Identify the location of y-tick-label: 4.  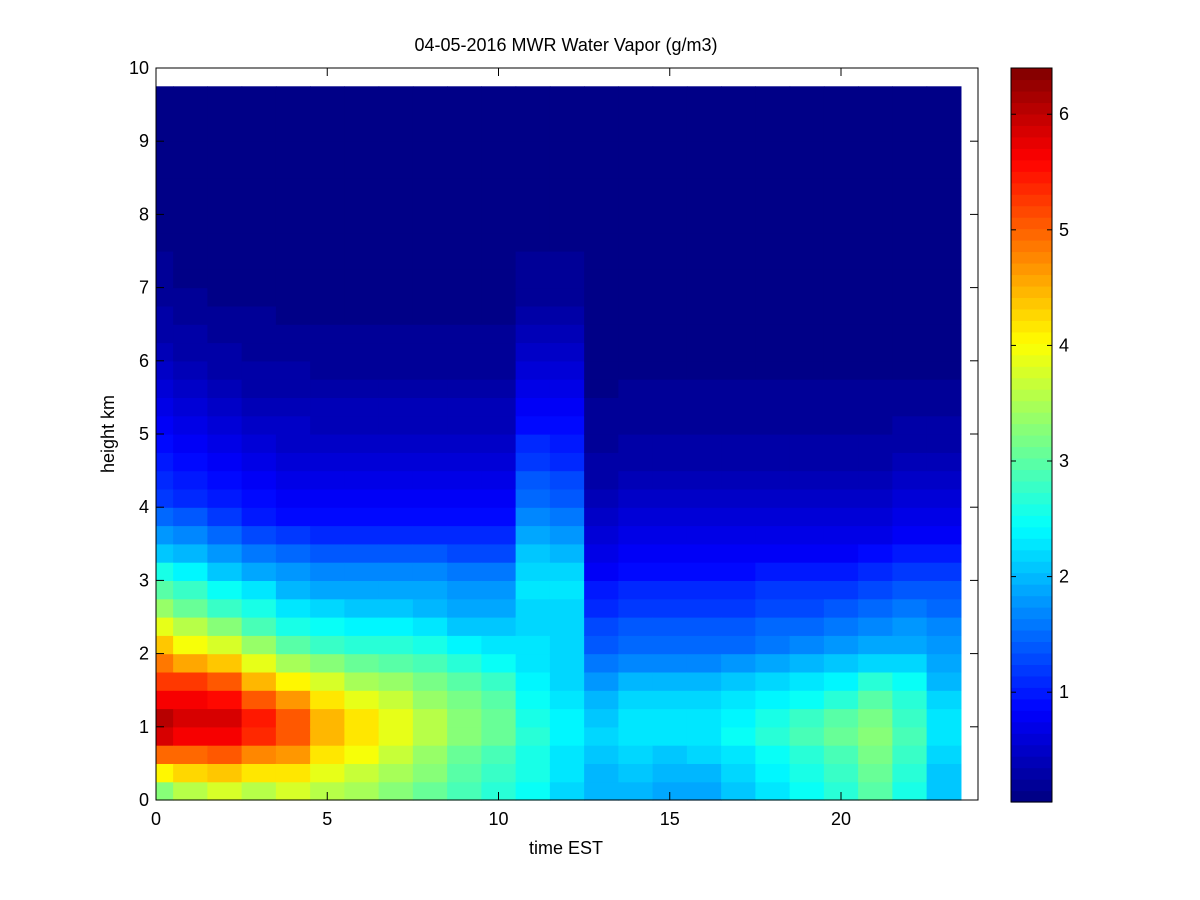
(144, 507).